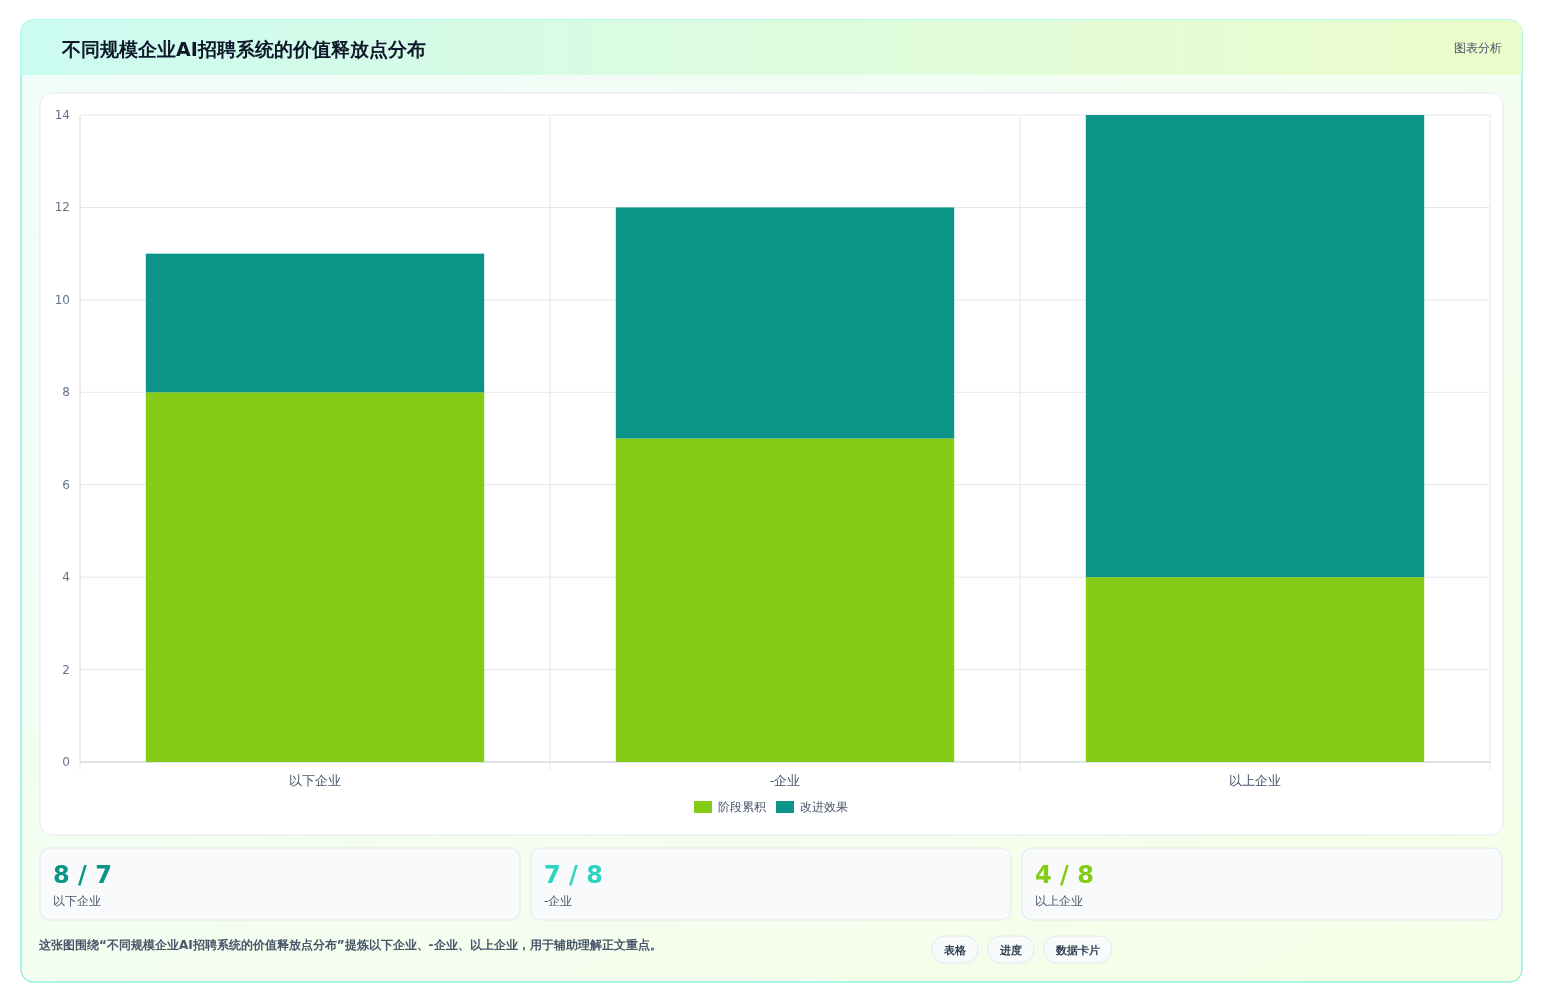  Describe the element at coordinates (243, 49) in the screenshot. I see `chart-title: 不同规模企业AI招聘系统的价值释放点分布` at that location.